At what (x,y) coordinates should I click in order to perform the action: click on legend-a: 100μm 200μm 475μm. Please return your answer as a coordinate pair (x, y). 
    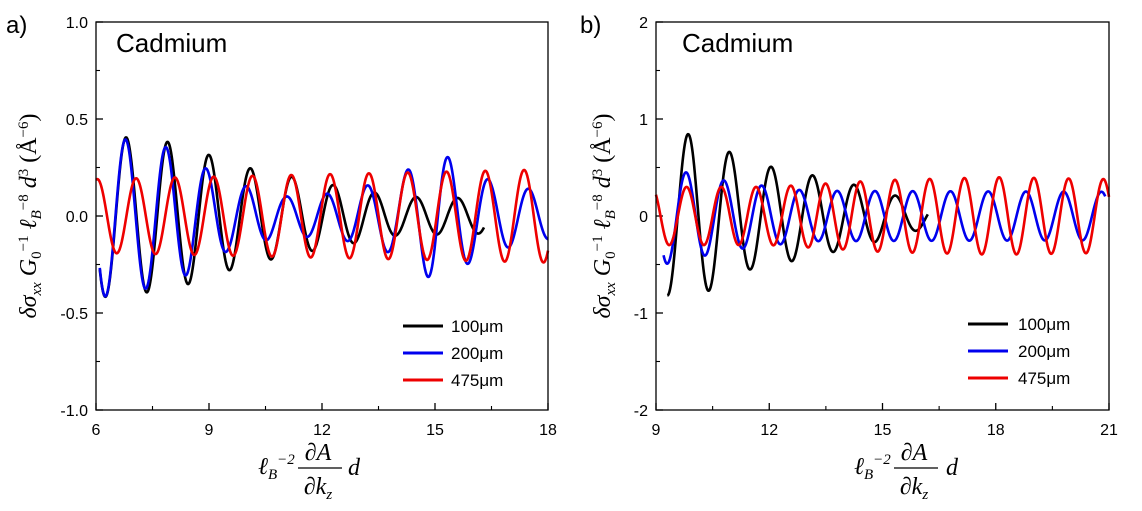
    Looking at the image, I should click on (453, 353).